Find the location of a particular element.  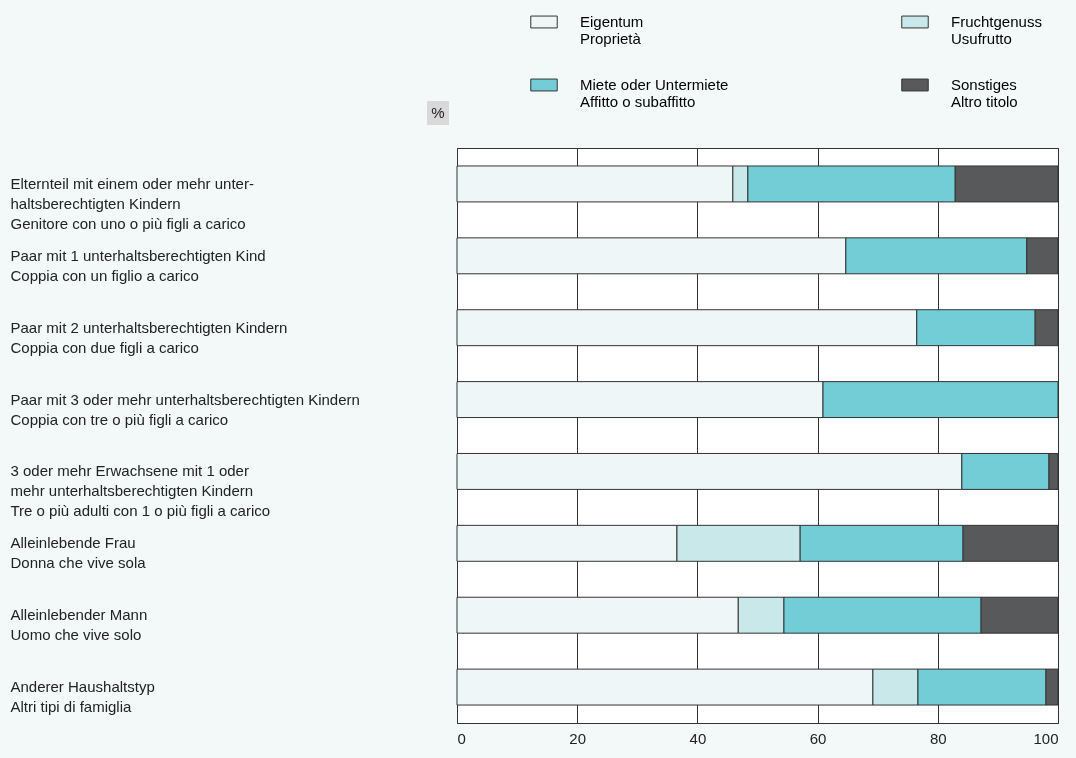

y-tick-label: Paar mit 1 unterhaltsberechtigten Kind Coppia con un figlio a carico is located at coordinates (138, 265).